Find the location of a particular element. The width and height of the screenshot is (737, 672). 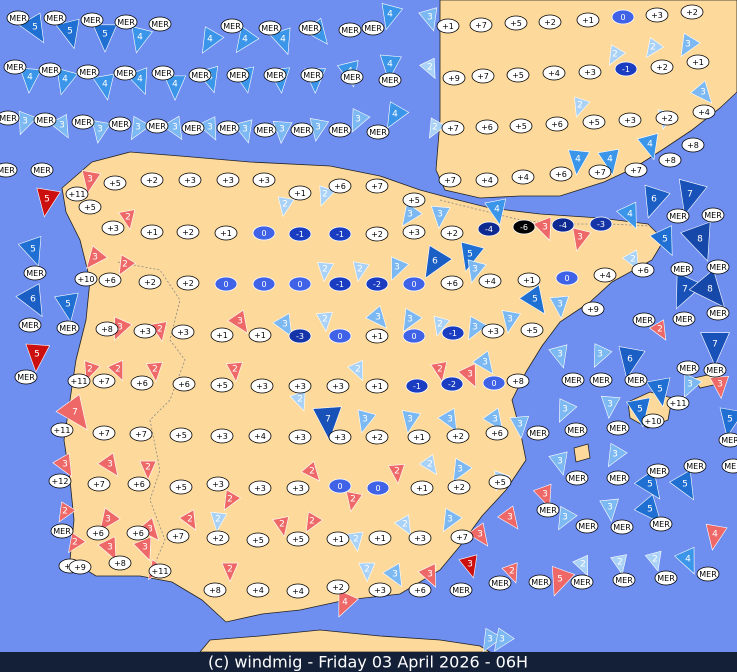

temperature: -6 is located at coordinates (524, 227).